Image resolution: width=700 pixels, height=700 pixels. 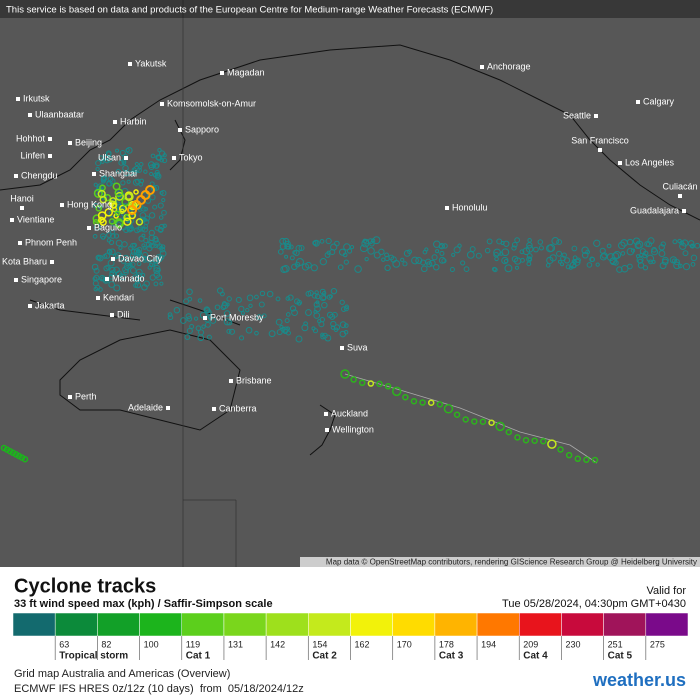 What do you see at coordinates (451, 656) in the screenshot?
I see `category-label: Cat 3` at bounding box center [451, 656].